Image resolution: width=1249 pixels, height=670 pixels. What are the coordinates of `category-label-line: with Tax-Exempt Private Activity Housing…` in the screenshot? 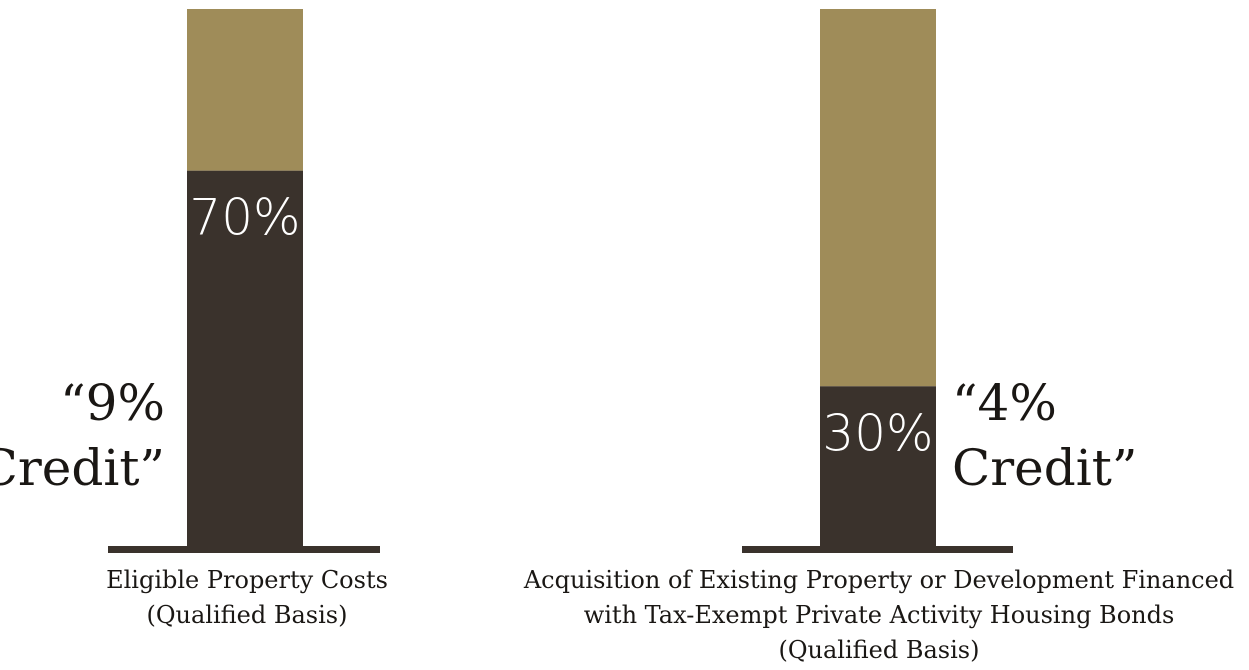 It's located at (879, 615).